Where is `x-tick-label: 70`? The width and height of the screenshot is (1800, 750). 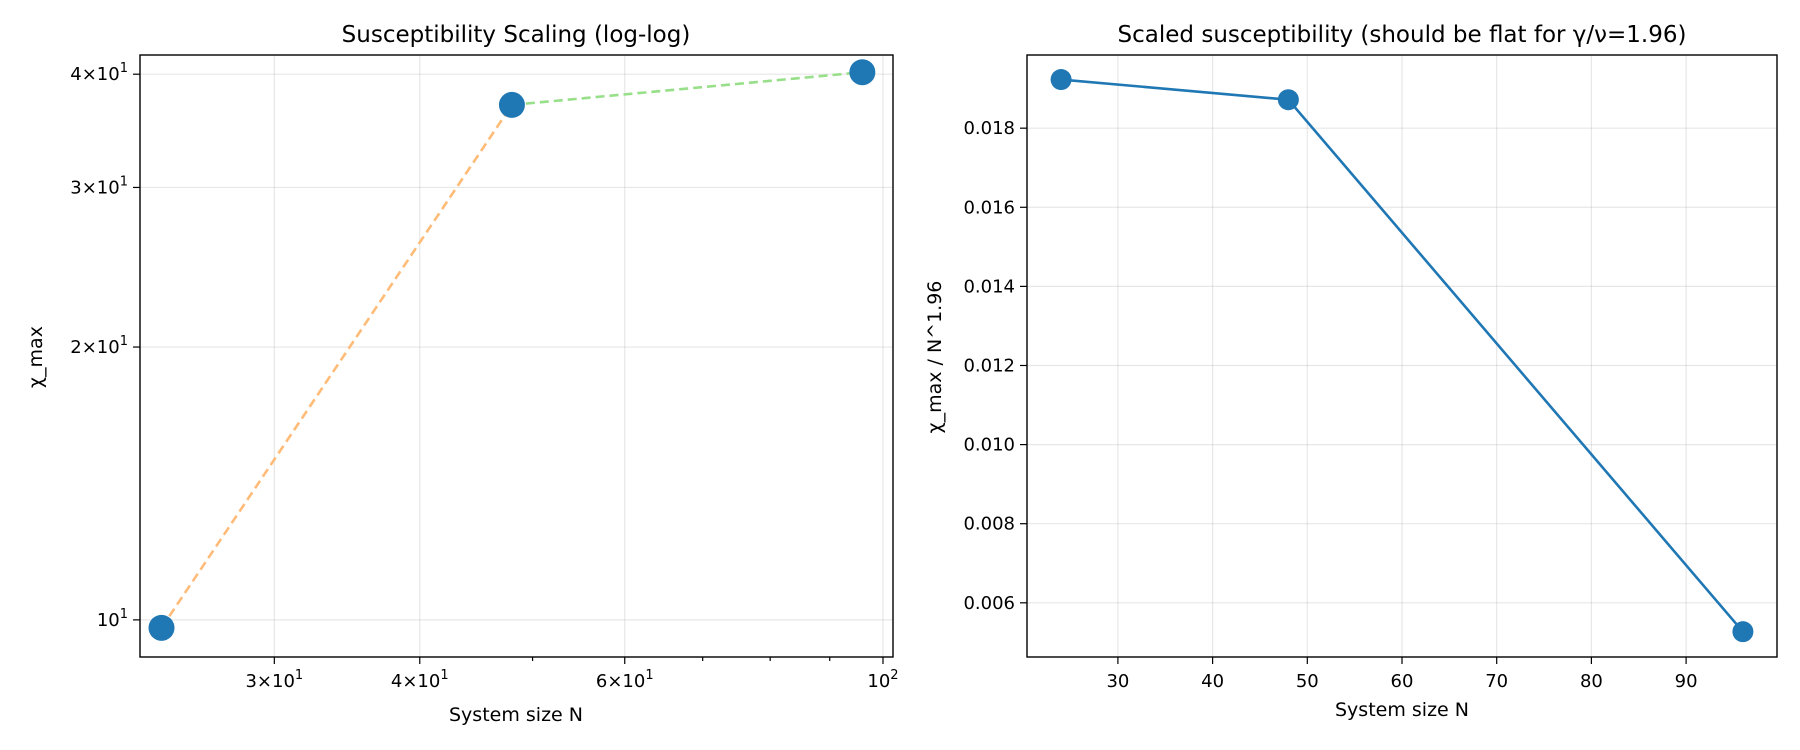
x-tick-label: 70 is located at coordinates (1496, 681).